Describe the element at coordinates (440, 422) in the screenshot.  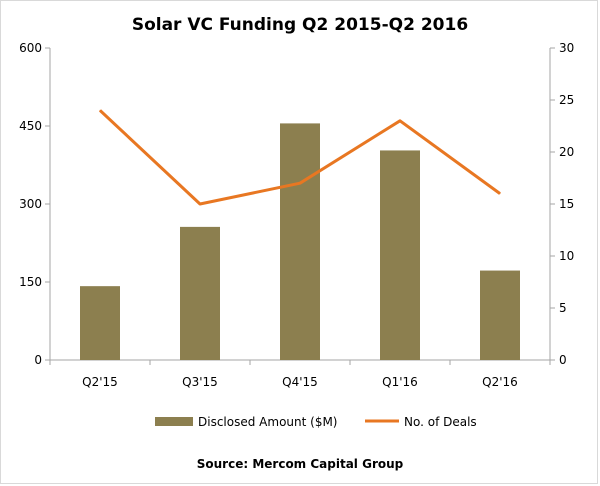
I see `legend-label-line: No. of Deals` at that location.